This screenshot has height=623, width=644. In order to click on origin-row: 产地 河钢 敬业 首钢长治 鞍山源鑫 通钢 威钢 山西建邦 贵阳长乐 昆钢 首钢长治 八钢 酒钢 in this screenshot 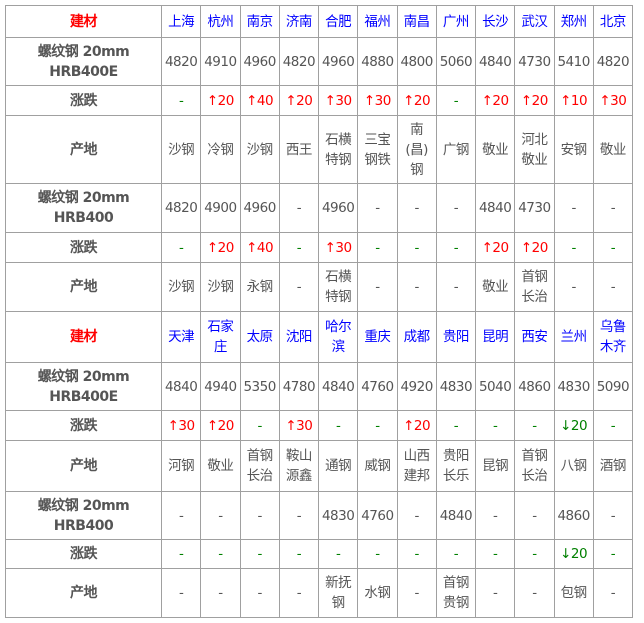, I will do `click(319, 466)`.